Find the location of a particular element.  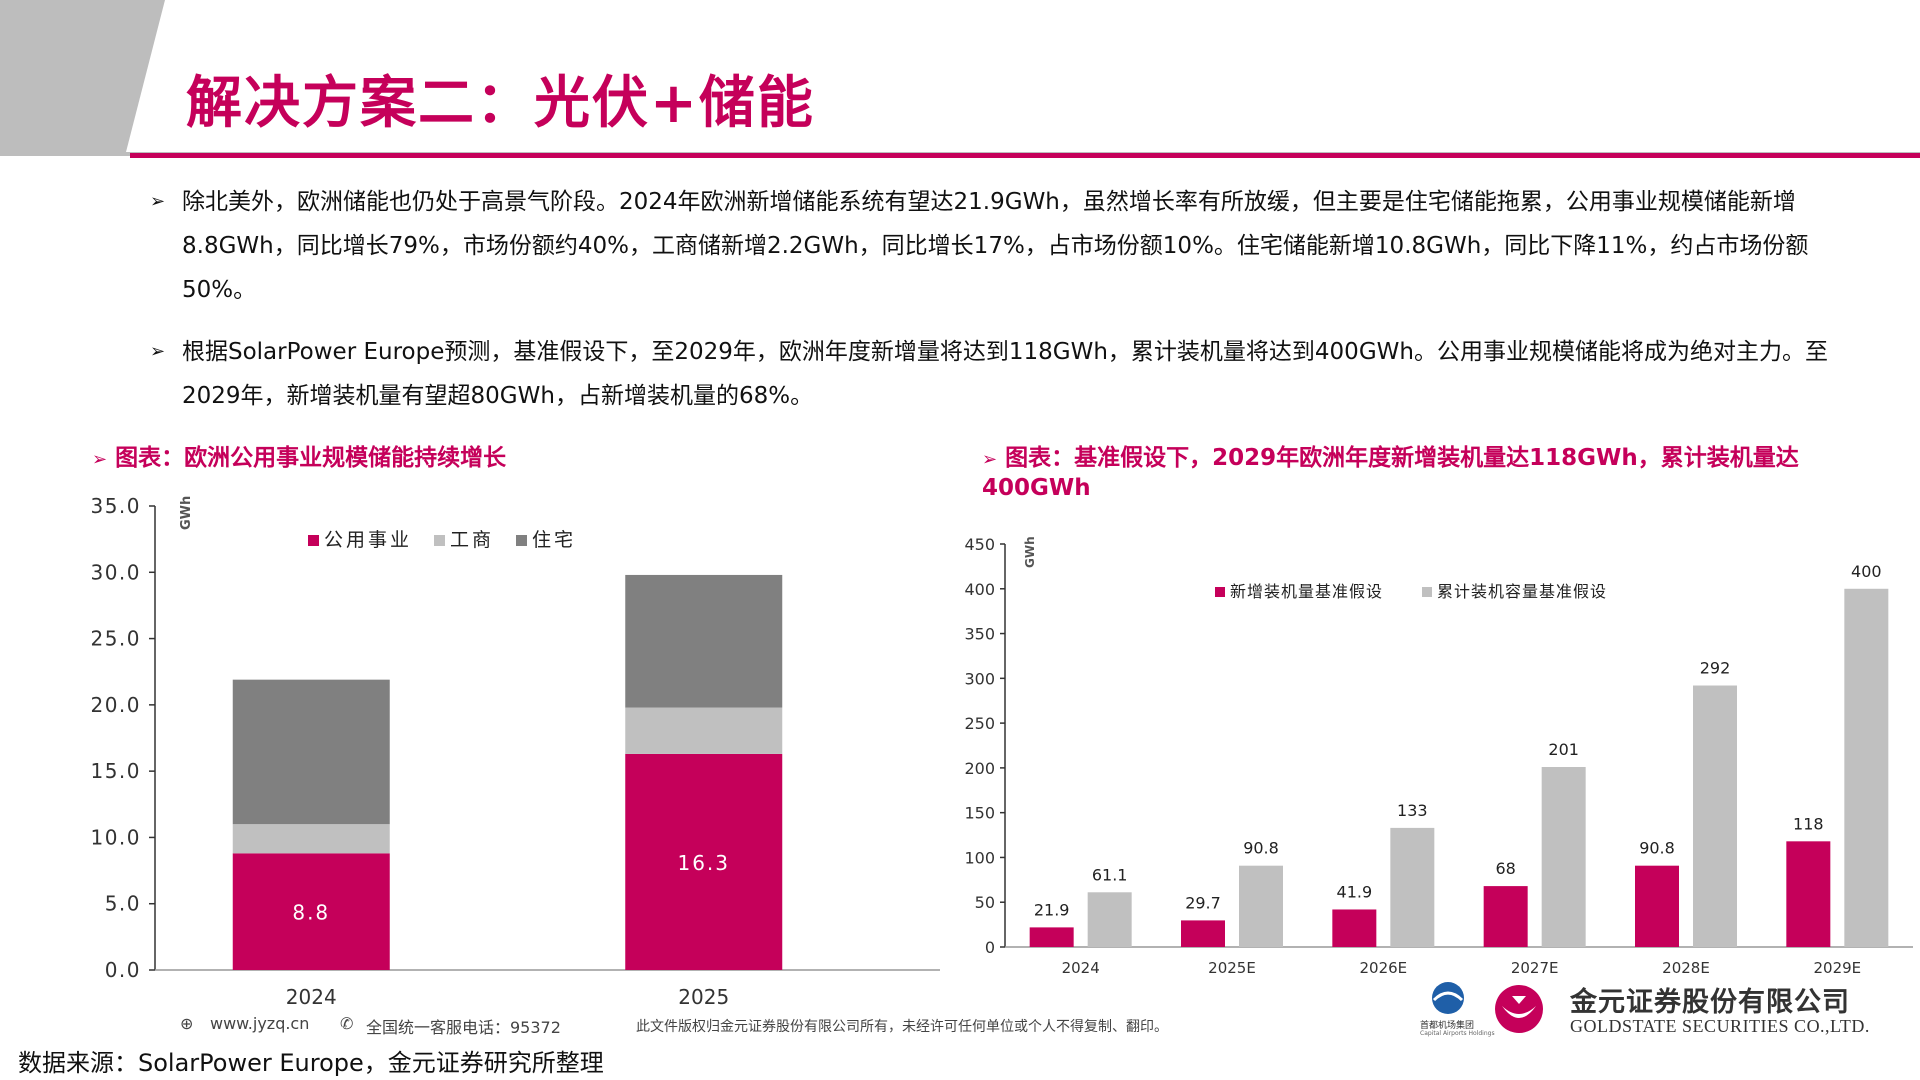

x-tick-label: 2026E is located at coordinates (1384, 968).